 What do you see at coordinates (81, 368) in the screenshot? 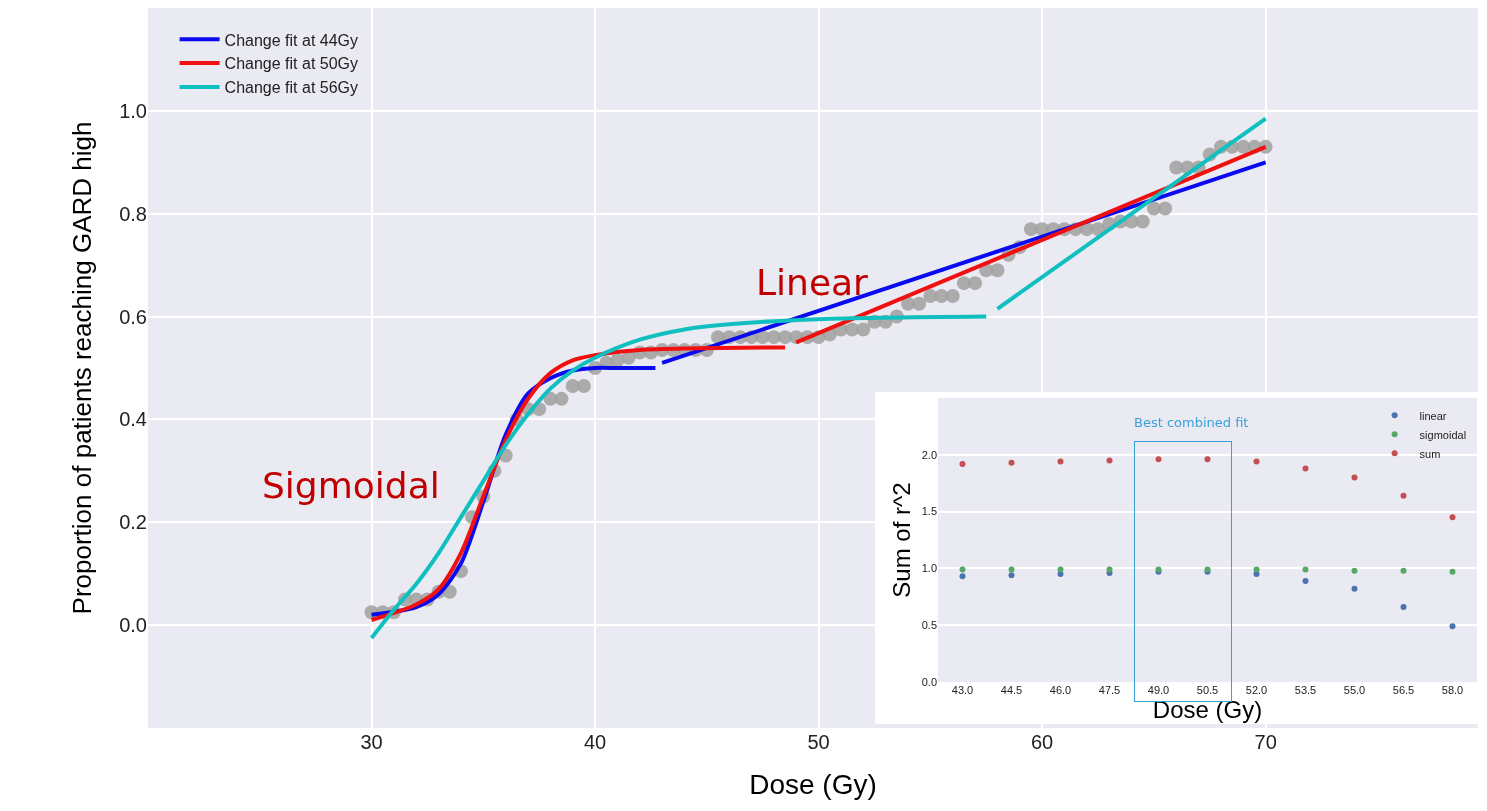
I see `y-axis-title: Proportion of patients reaching GARD high` at bounding box center [81, 368].